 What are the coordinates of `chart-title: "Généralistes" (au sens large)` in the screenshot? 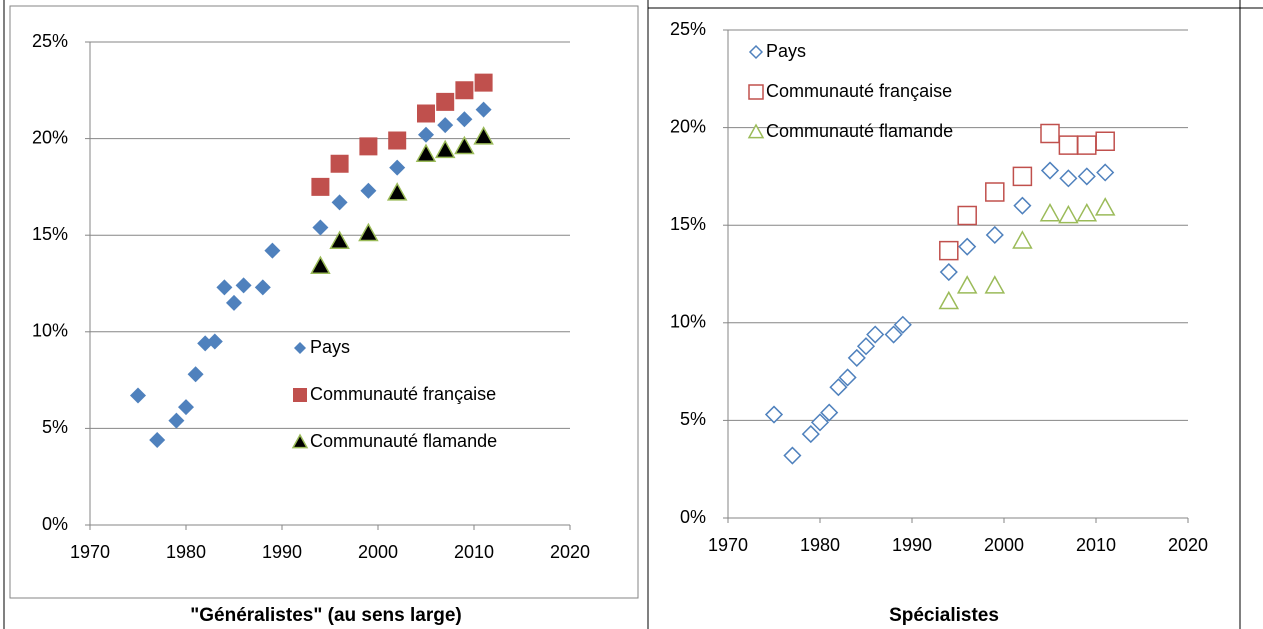 It's located at (325, 615).